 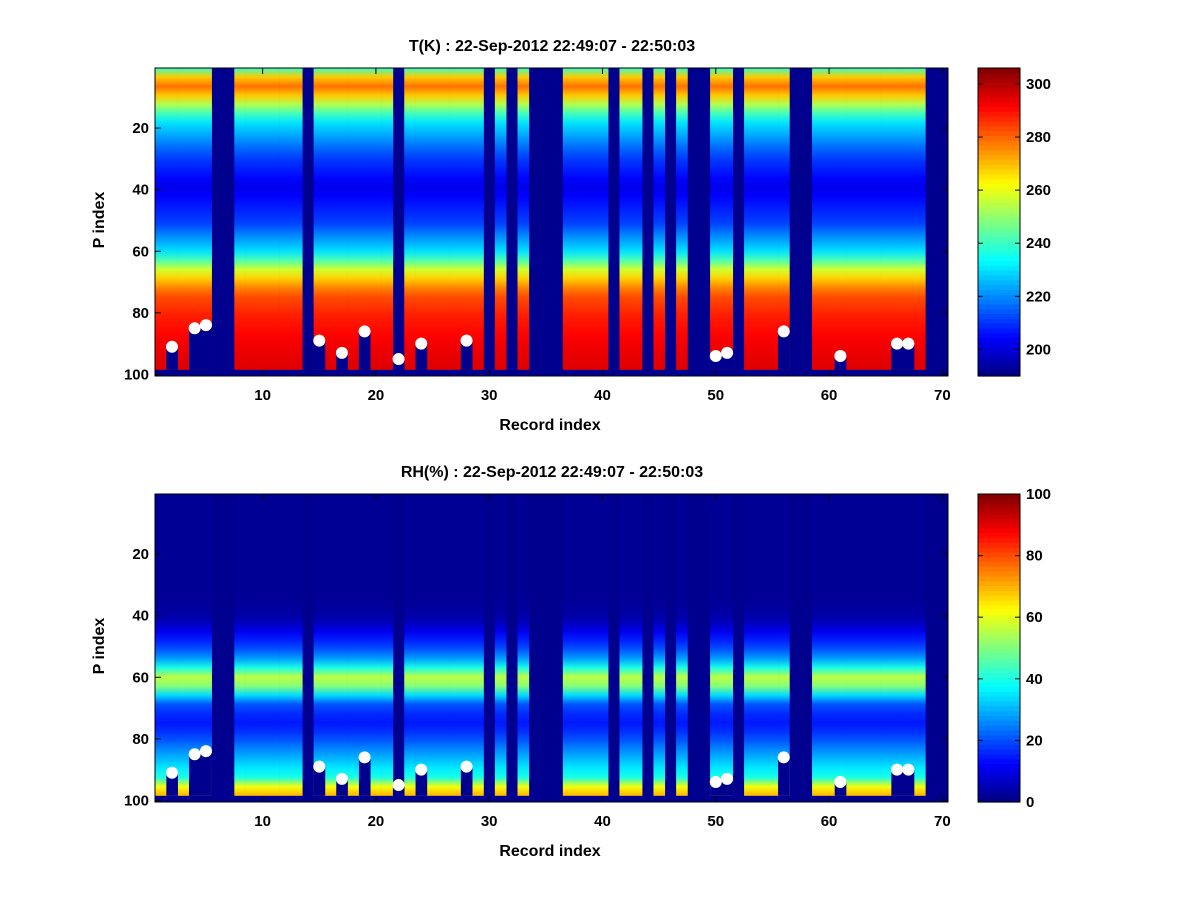 I want to click on humidity-x-axis-label: Record index, so click(x=549, y=851).